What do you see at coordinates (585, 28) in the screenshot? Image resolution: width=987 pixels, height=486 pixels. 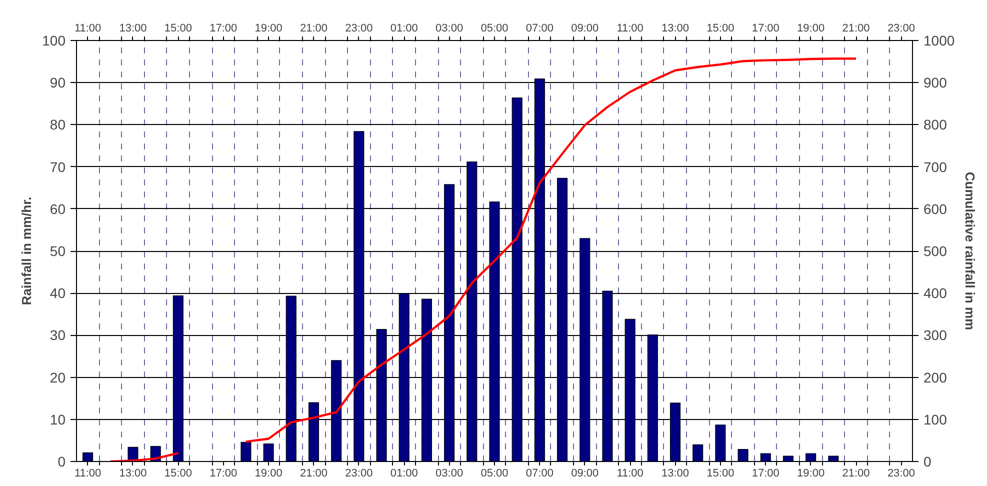 I see `category-label: 09:00` at bounding box center [585, 28].